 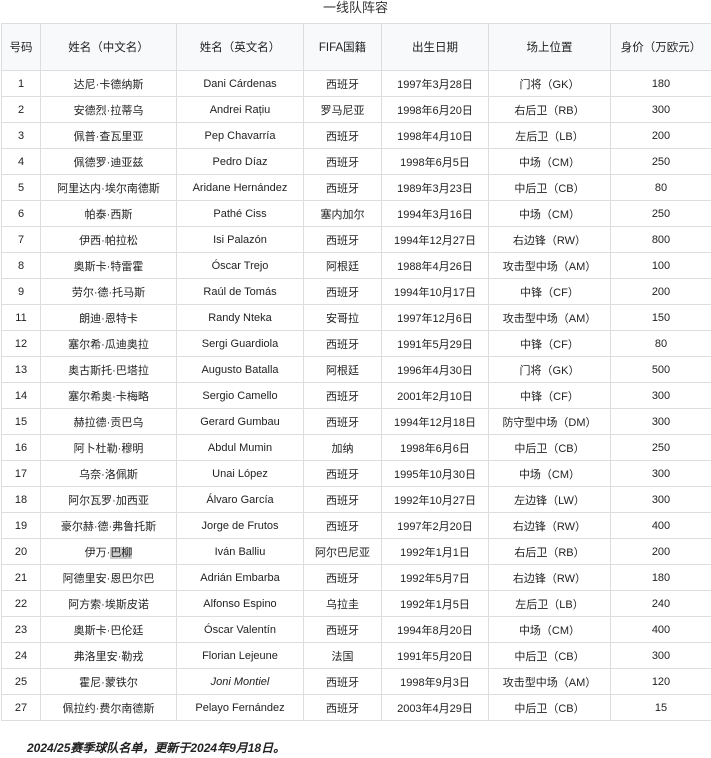 I want to click on cell-name-en: Florian Lejeune, so click(x=240, y=655).